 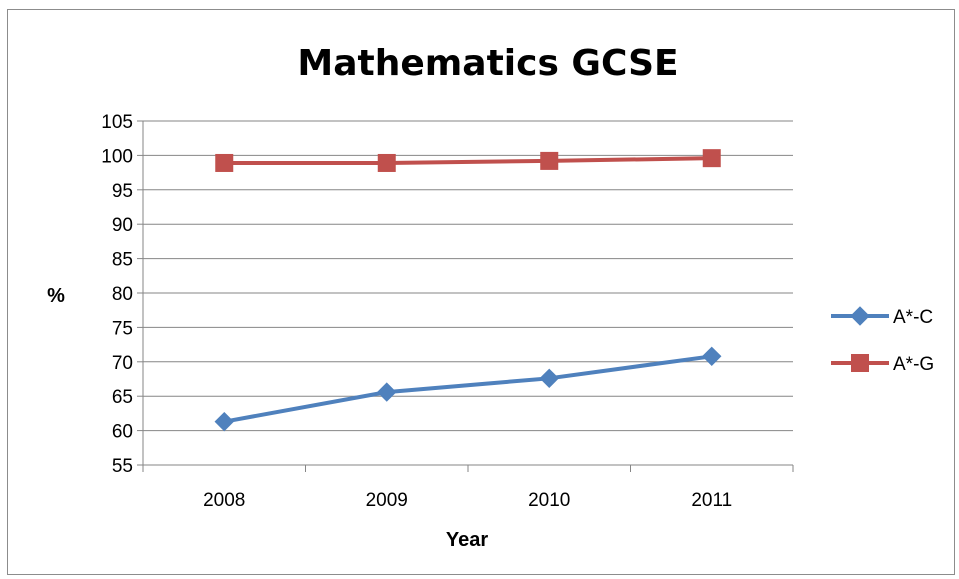 What do you see at coordinates (882, 364) in the screenshot?
I see `legend-item: A*-G` at bounding box center [882, 364].